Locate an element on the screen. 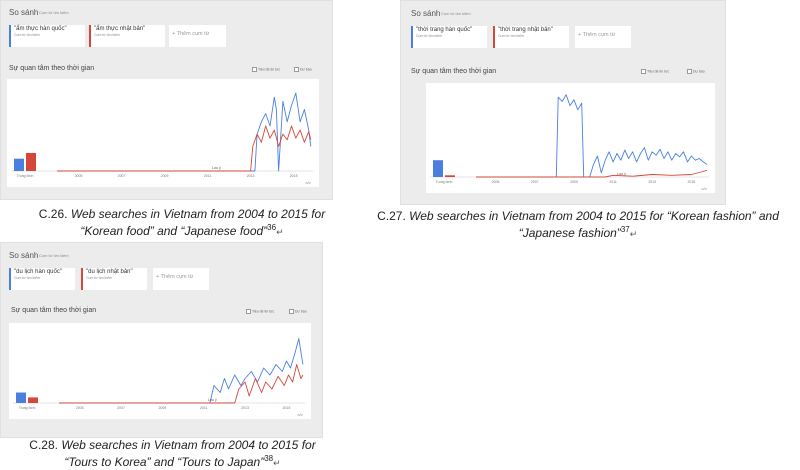 This screenshot has width=800, height=470. search-term-label: "ẩm thực hàn quốc" is located at coordinates (40, 29).